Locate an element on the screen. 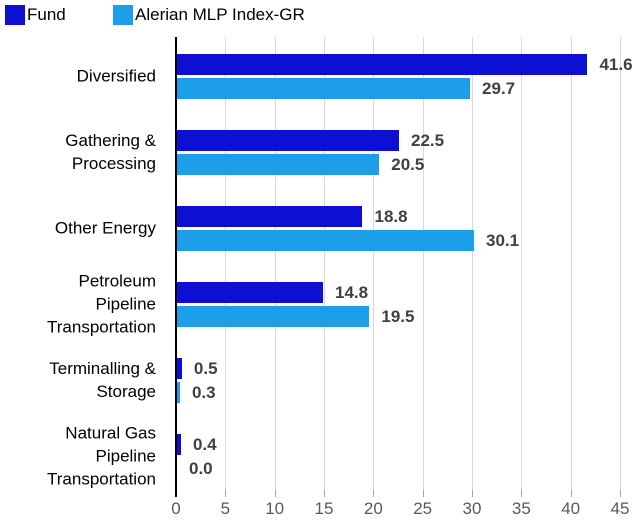  x-axis-tick-label: 35 is located at coordinates (521, 508).